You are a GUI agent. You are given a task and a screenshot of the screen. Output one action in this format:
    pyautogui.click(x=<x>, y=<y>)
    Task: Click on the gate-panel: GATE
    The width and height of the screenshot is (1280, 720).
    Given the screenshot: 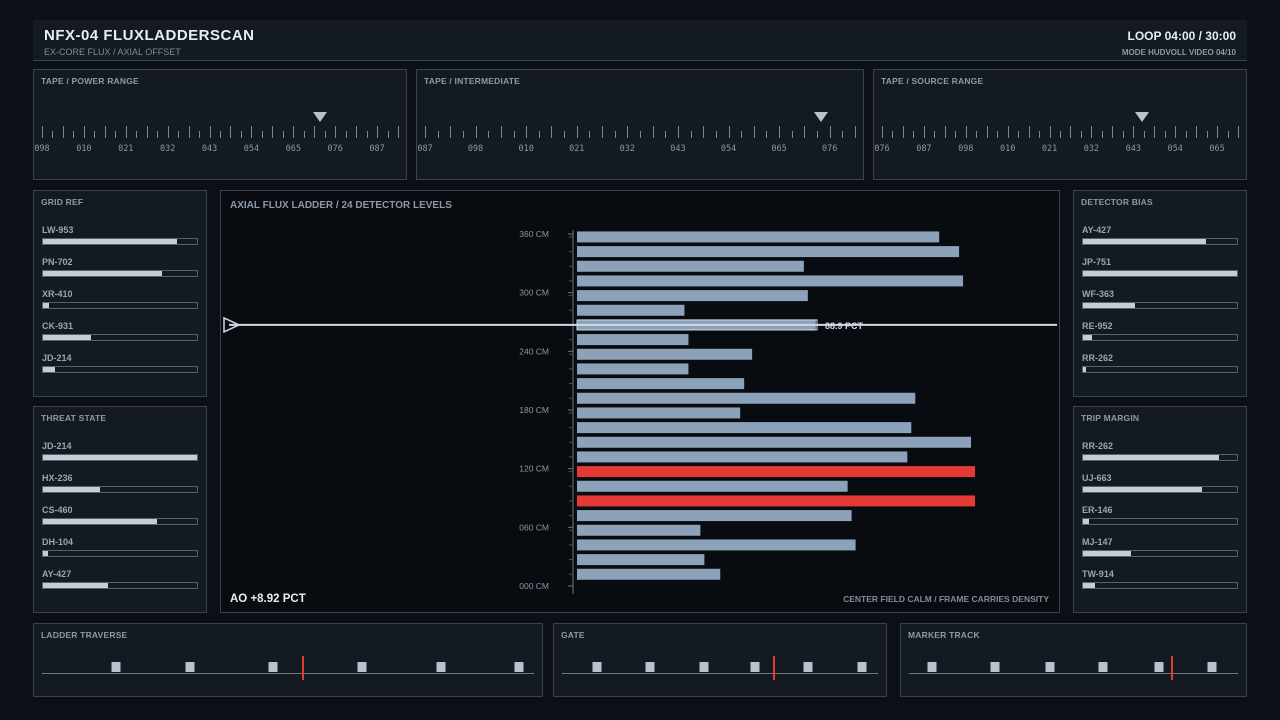 What is the action you would take?
    pyautogui.click(x=720, y=660)
    